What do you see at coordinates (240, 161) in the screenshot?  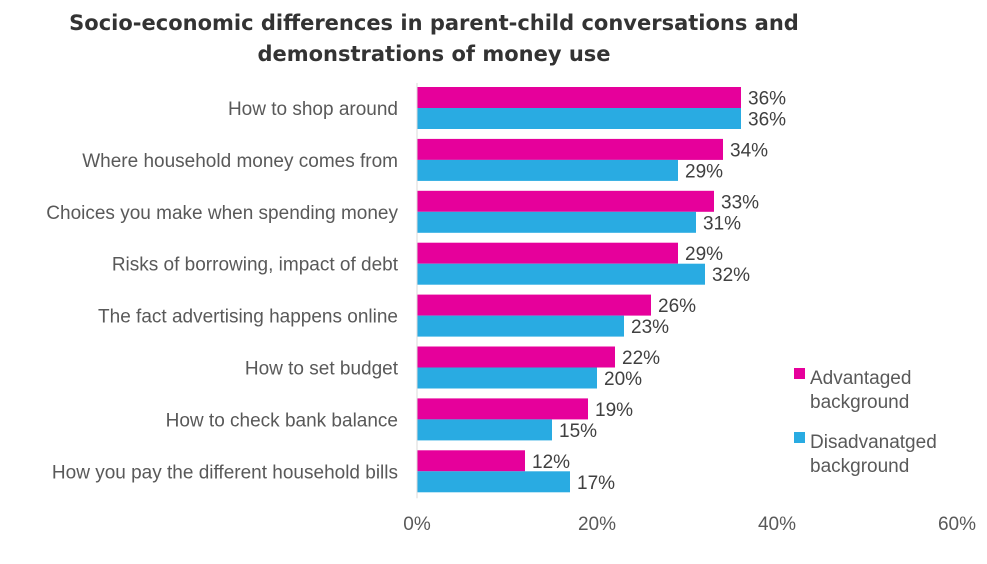 I see `category-label: Where household money comes from` at bounding box center [240, 161].